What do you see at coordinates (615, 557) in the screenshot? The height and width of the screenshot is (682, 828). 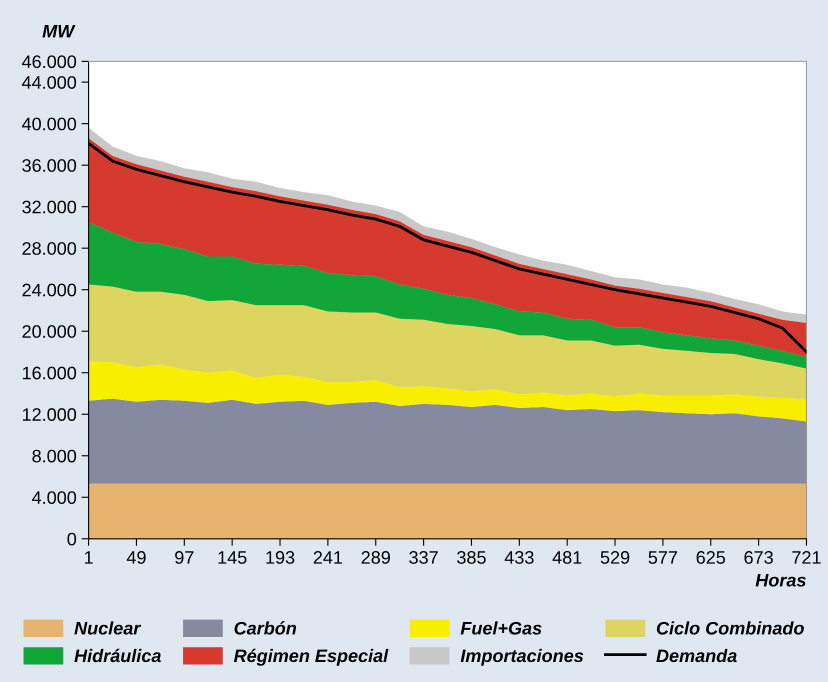 I see `x-tick-label: 529` at bounding box center [615, 557].